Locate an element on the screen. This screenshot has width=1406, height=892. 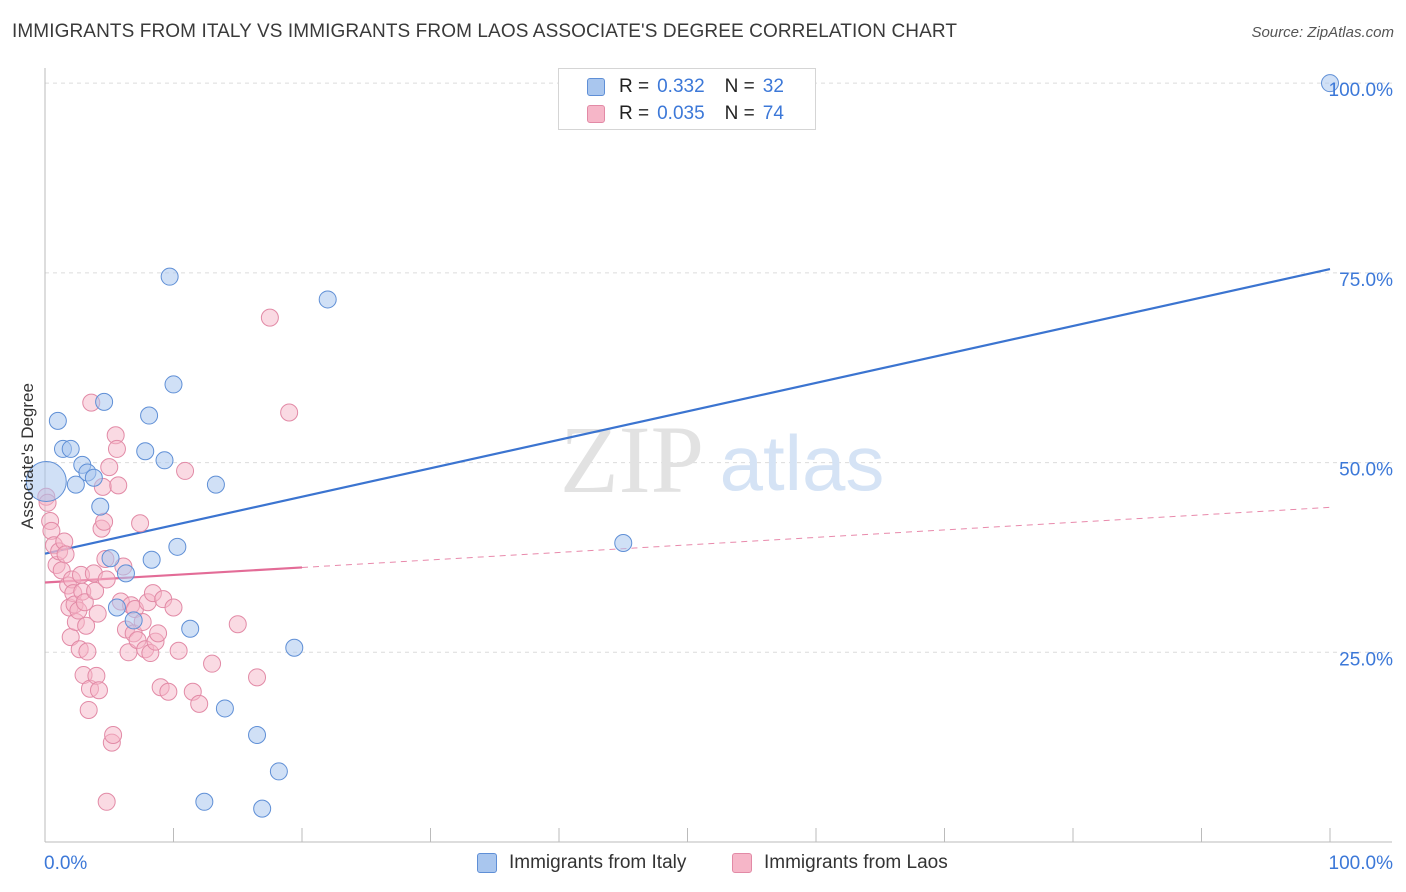
legend-item-italy: Immigrants from Italy is located at coordinates (581, 863).